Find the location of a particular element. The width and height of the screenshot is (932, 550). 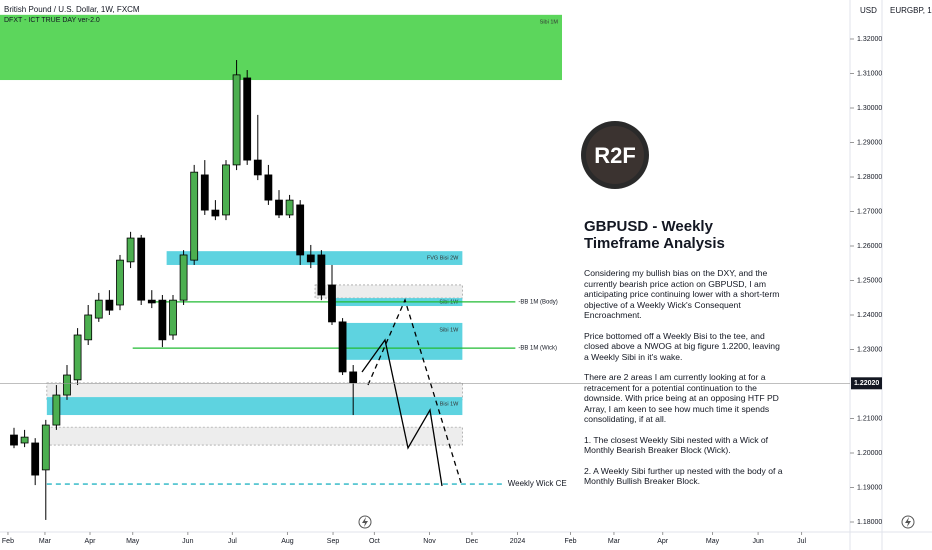

y-tick-label: 1.32000 is located at coordinates (869, 39).